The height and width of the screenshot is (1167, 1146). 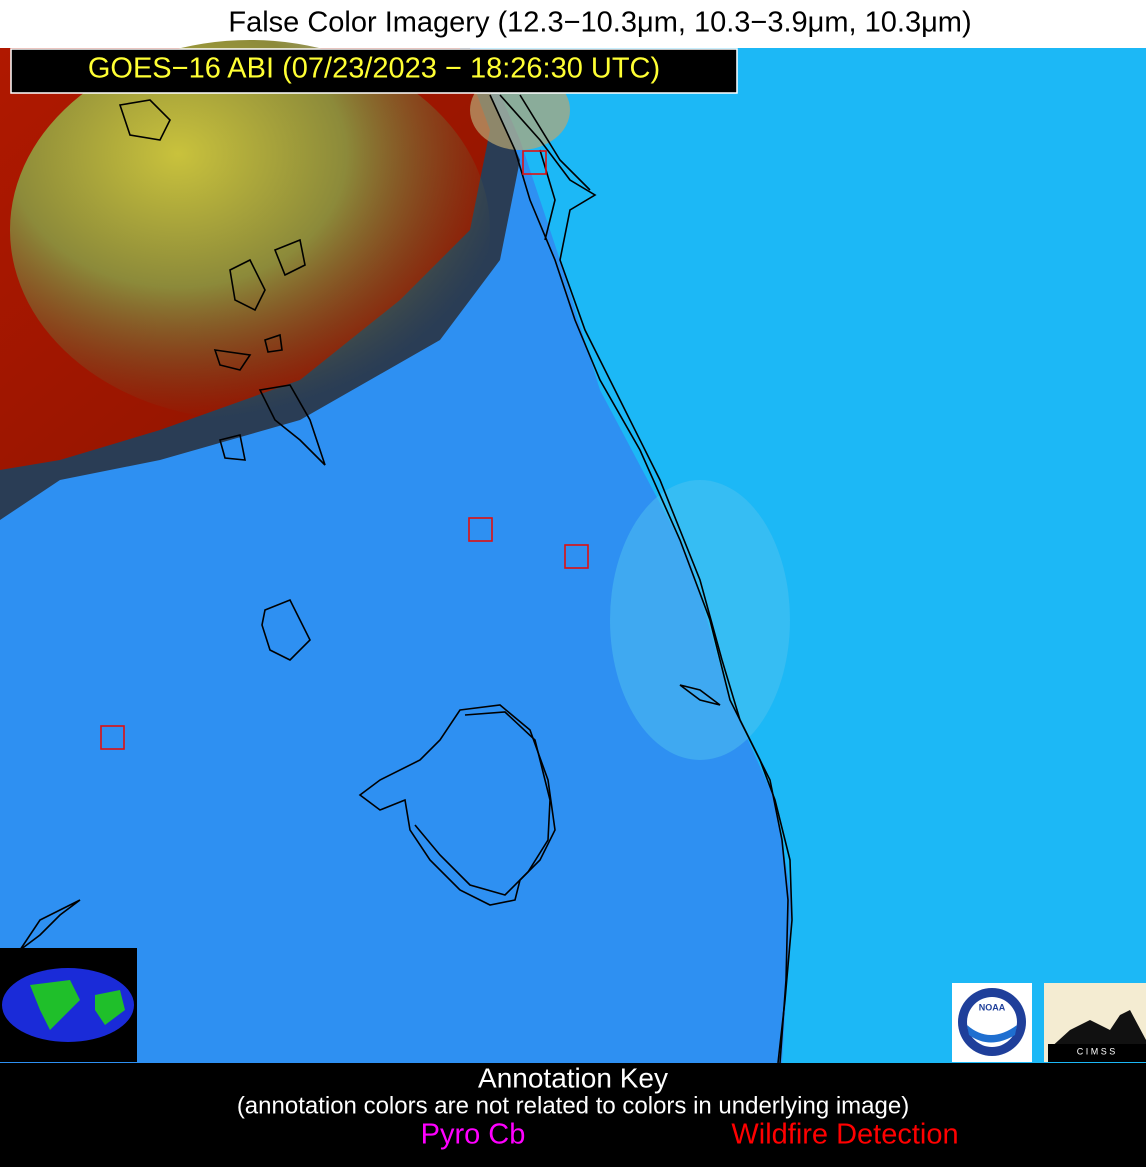 What do you see at coordinates (992, 1022) in the screenshot?
I see `noaa-logo: NOAA` at bounding box center [992, 1022].